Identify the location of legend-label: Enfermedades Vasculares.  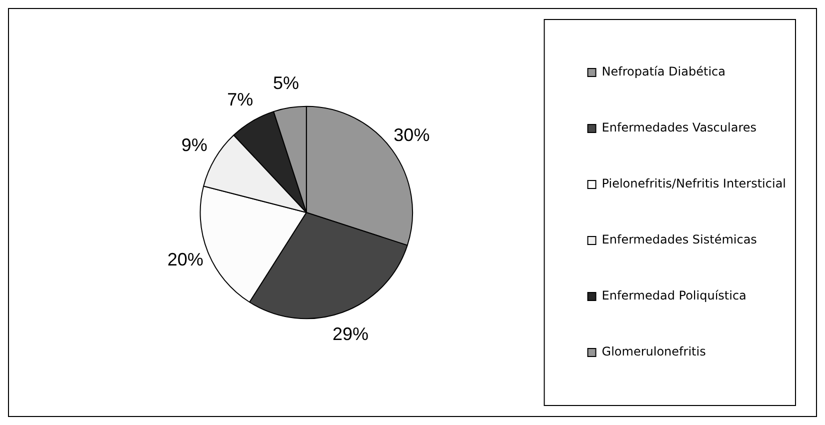
(679, 127).